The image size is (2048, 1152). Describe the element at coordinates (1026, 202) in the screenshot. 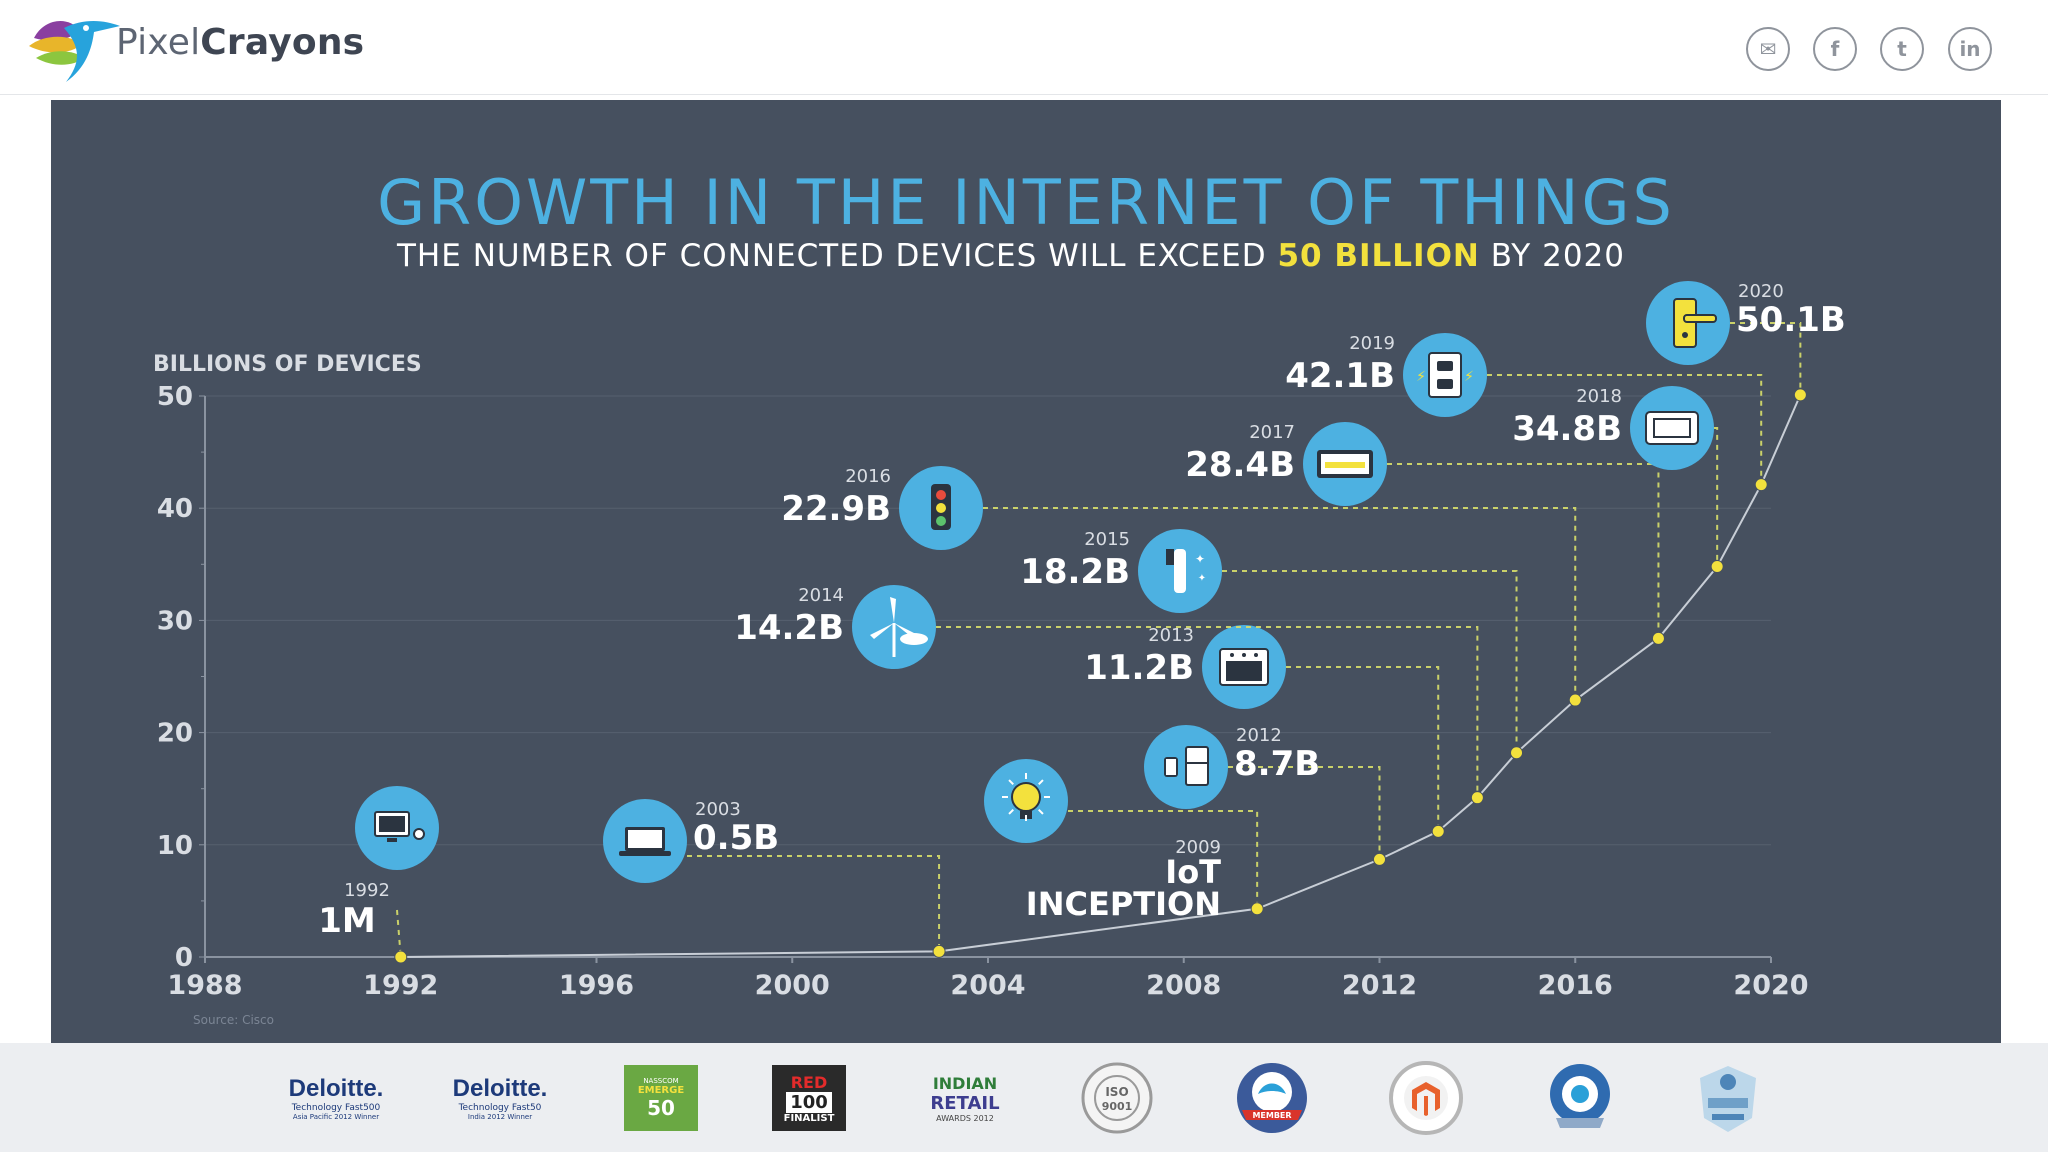

I see `chart-title: GROWTH IN THE INTERNET OF THINGS` at that location.